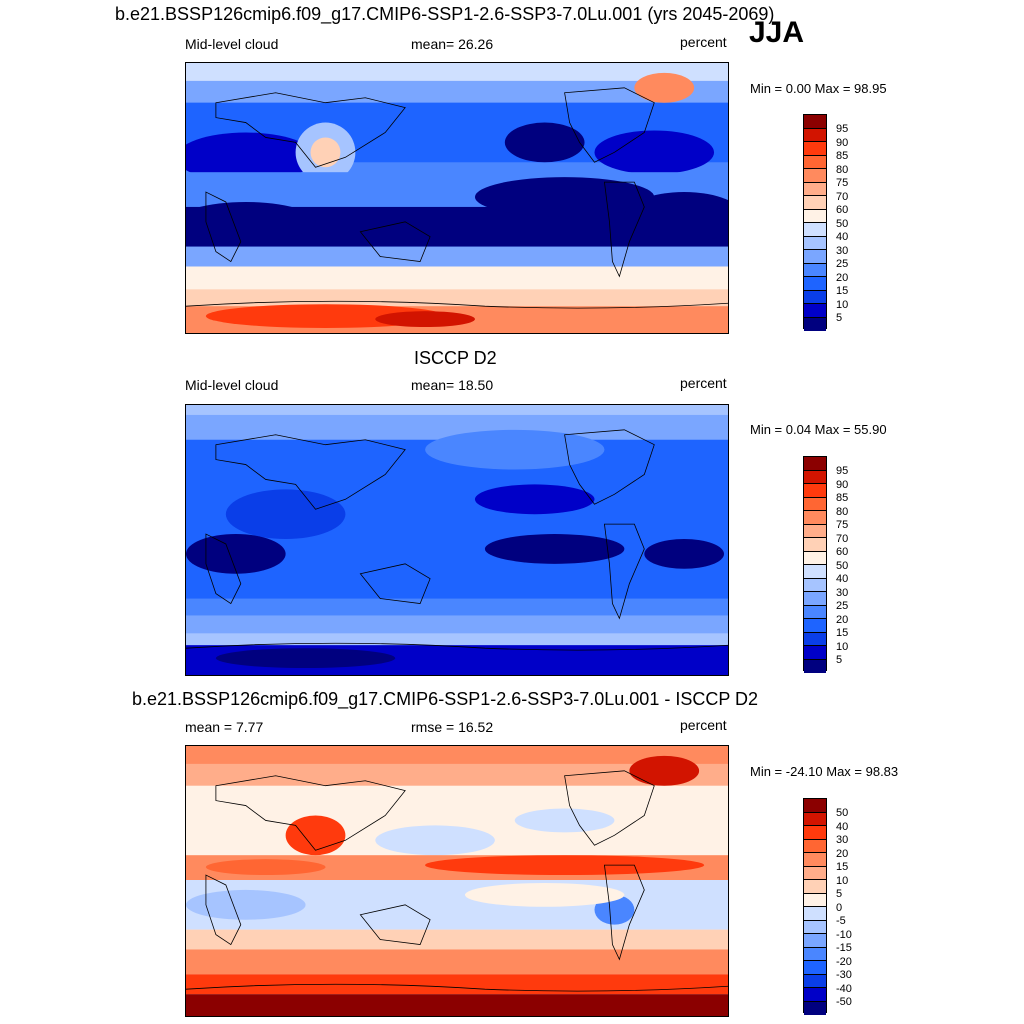 The width and height of the screenshot is (1024, 1024). Describe the element at coordinates (842, 647) in the screenshot. I see `panel2-colorbar-label: 10` at that location.